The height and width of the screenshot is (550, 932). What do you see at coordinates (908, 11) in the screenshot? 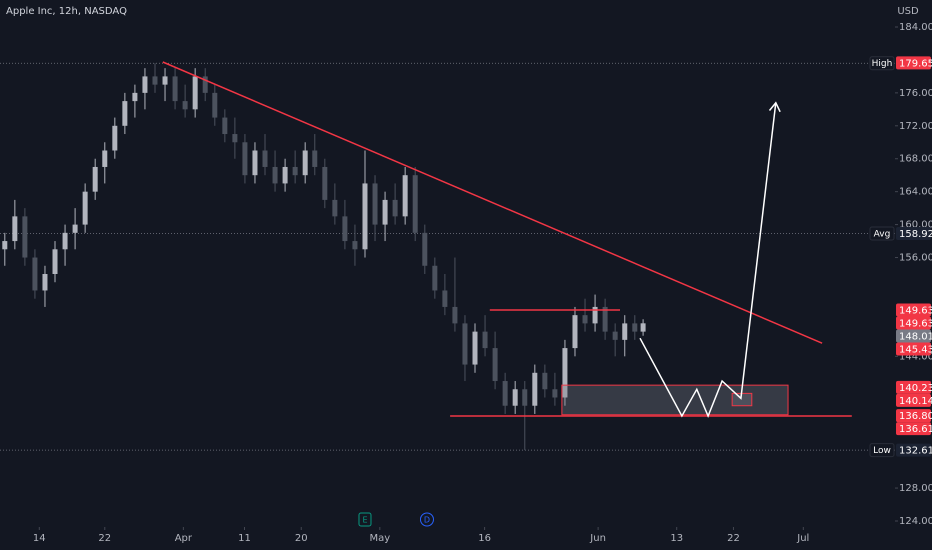
I see `currency: USD` at bounding box center [908, 11].